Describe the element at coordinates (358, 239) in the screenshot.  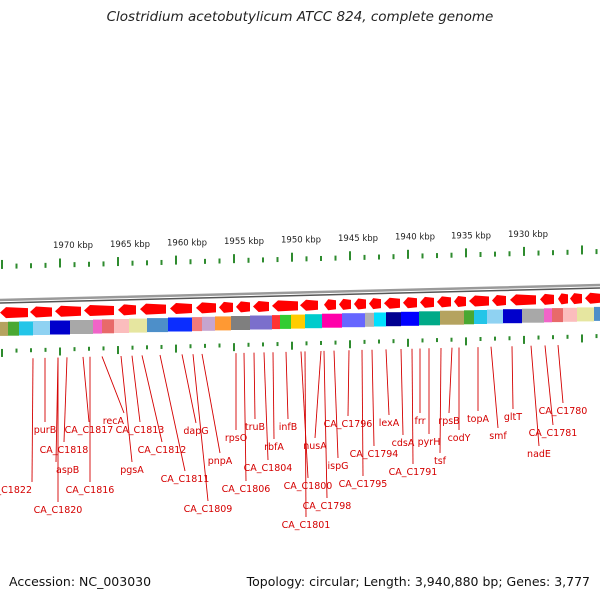
I see `kbp-label: 1945 kbp` at that location.